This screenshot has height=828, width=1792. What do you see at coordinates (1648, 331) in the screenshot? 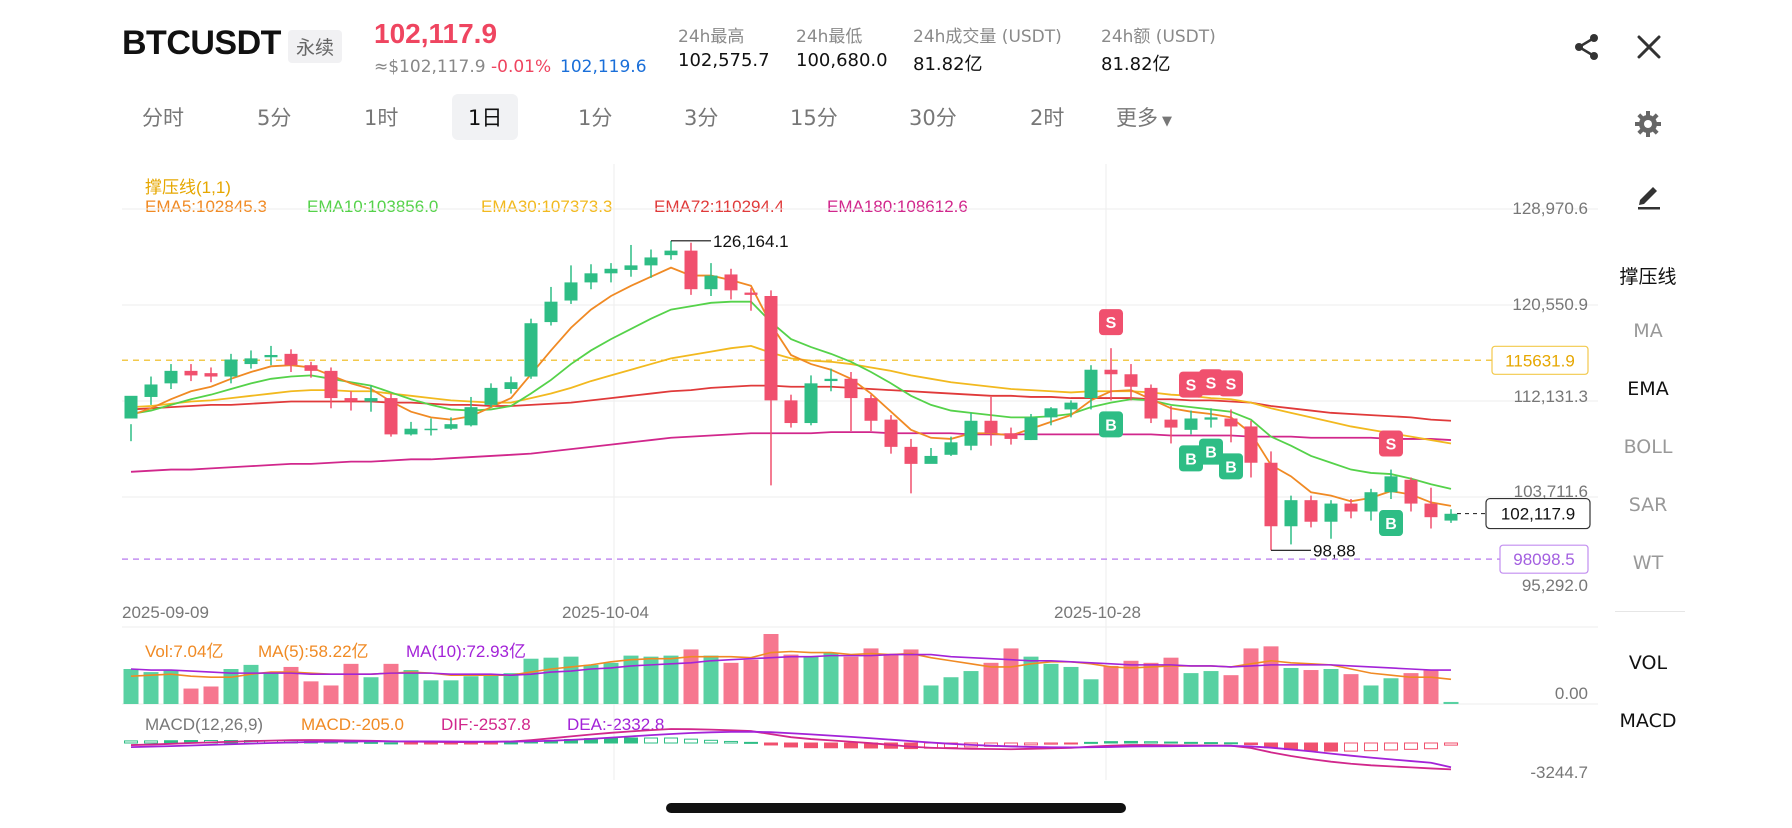
I see `side-item-ma: MA` at bounding box center [1648, 331].